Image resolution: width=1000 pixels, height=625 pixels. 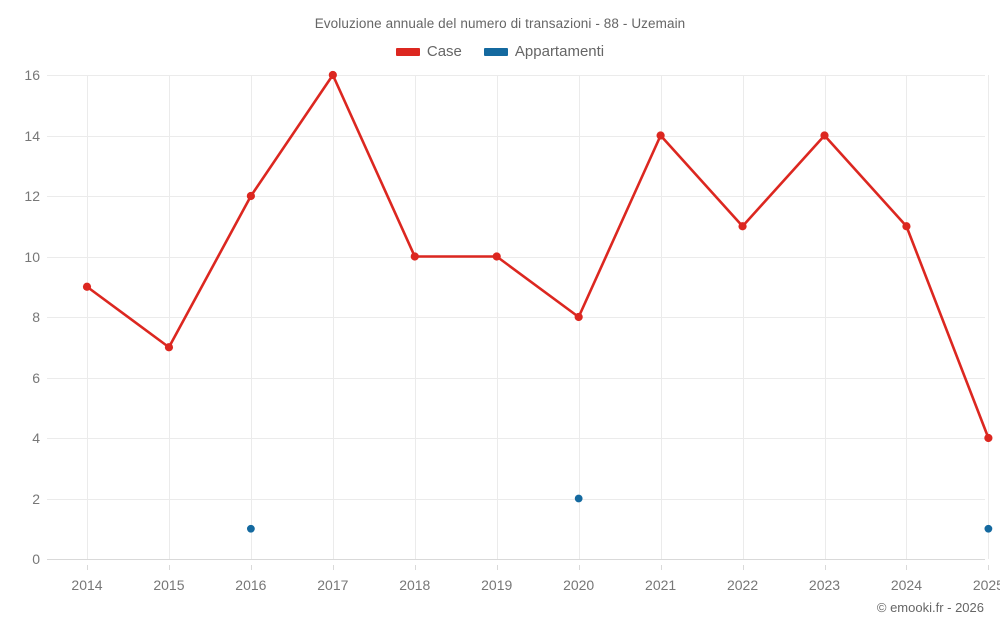 What do you see at coordinates (36, 438) in the screenshot?
I see `y-axis-tick-label: 4` at bounding box center [36, 438].